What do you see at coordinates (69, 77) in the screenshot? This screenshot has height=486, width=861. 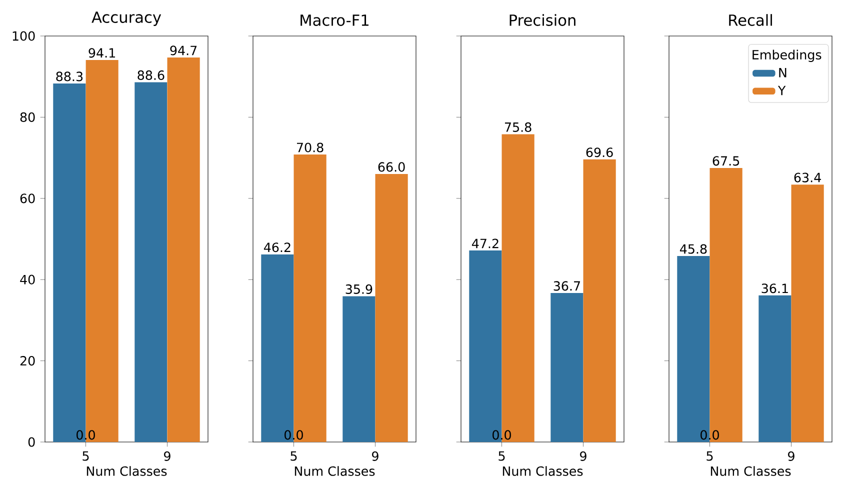 I see `data-label: 88.3` at bounding box center [69, 77].